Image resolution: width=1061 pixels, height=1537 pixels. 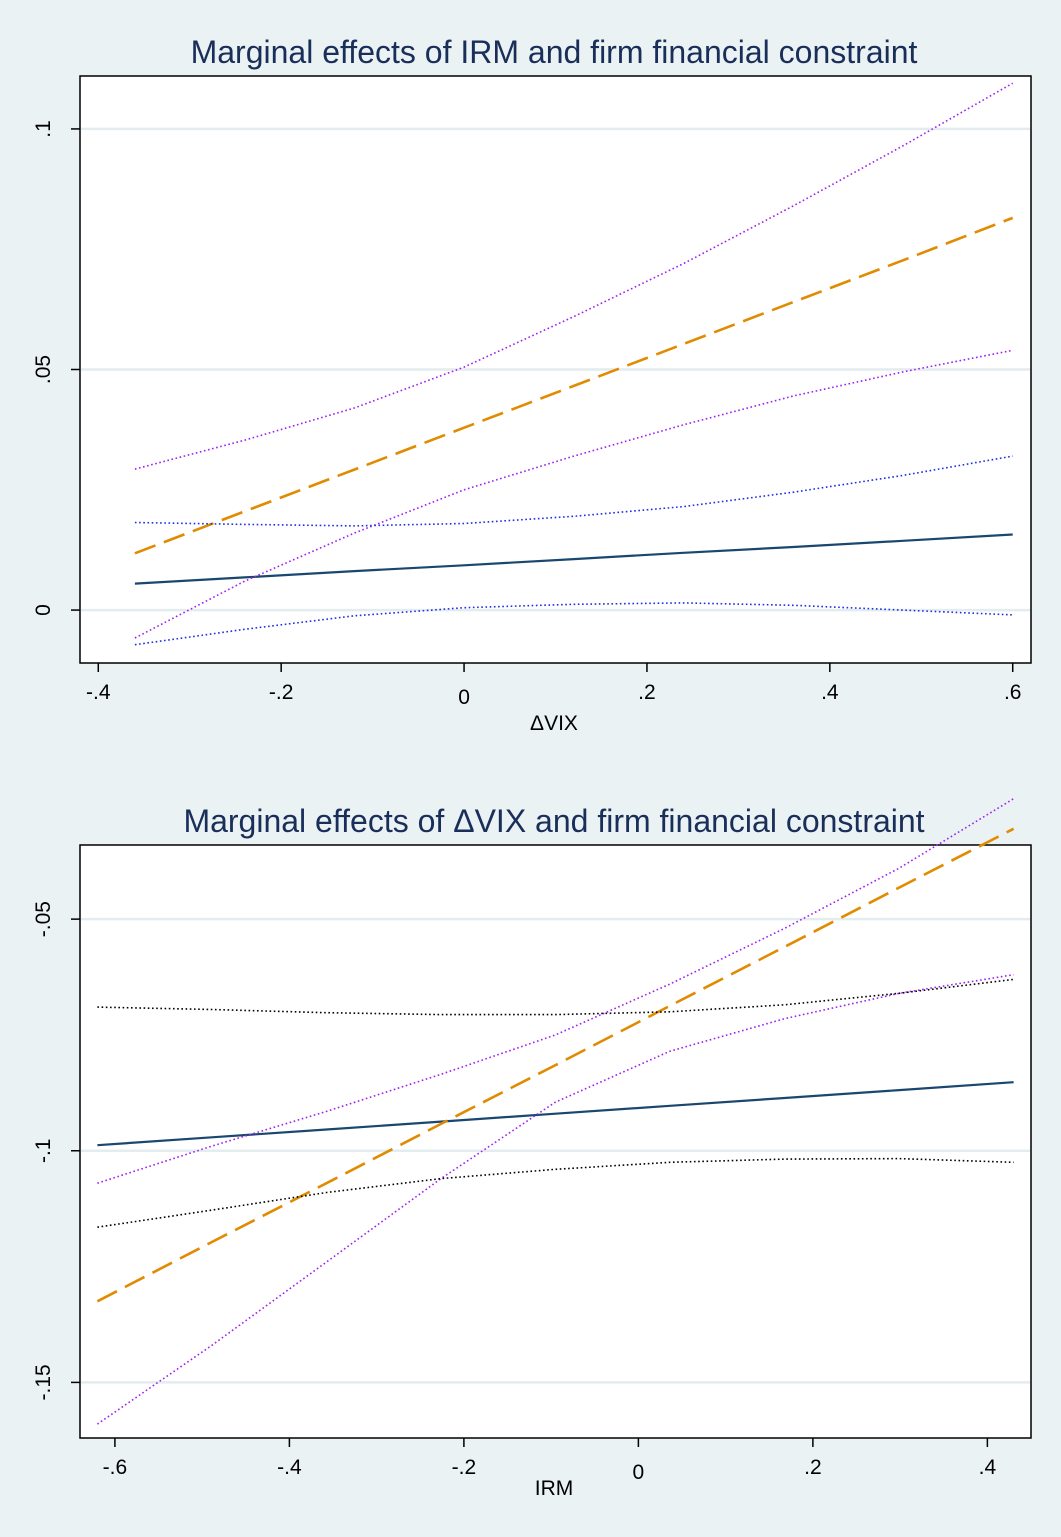 What do you see at coordinates (43, 1382) in the screenshot?
I see `y-tick-label: -.15` at bounding box center [43, 1382].